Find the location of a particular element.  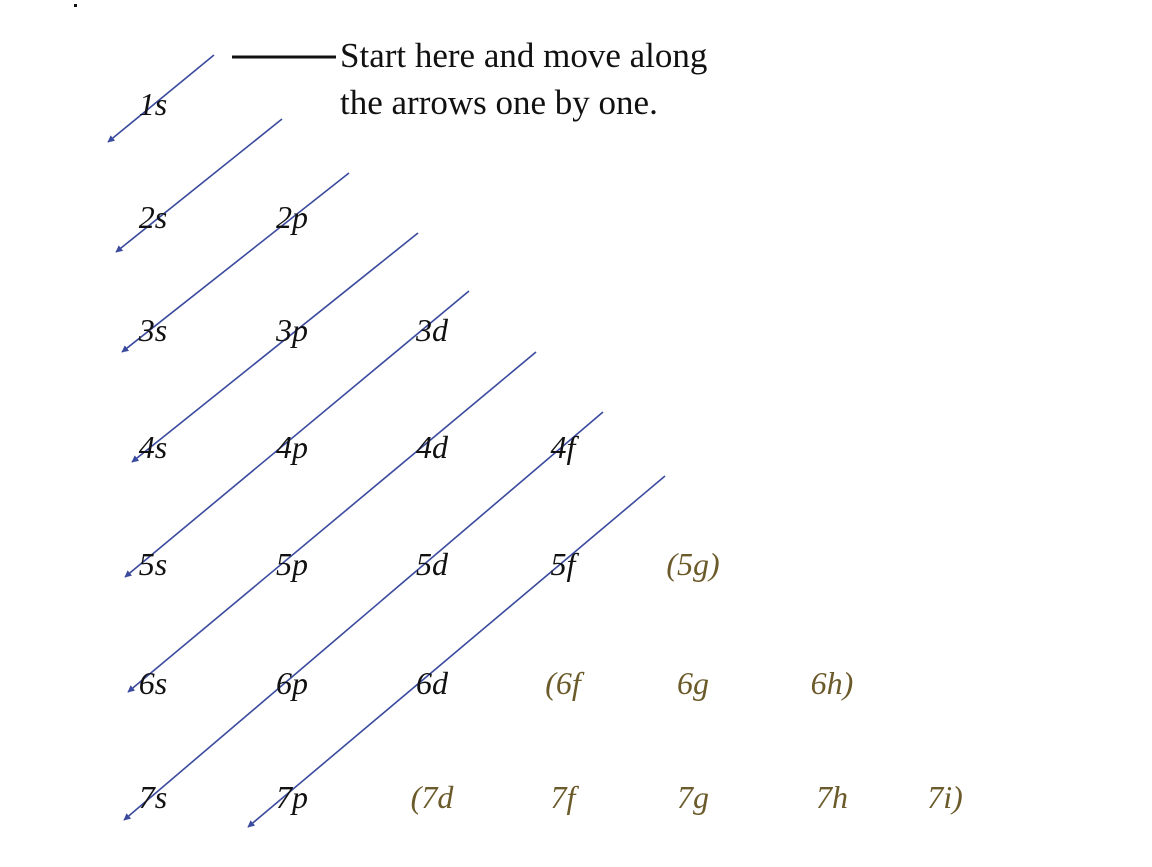

orbital-label: 7s is located at coordinates (153, 797).